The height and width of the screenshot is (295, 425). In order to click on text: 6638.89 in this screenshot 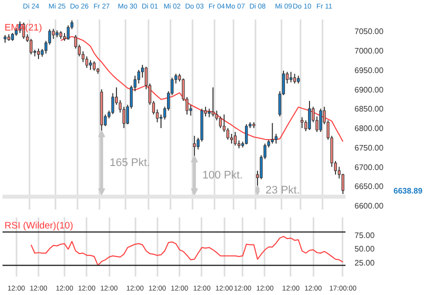, I will do `click(408, 191)`.